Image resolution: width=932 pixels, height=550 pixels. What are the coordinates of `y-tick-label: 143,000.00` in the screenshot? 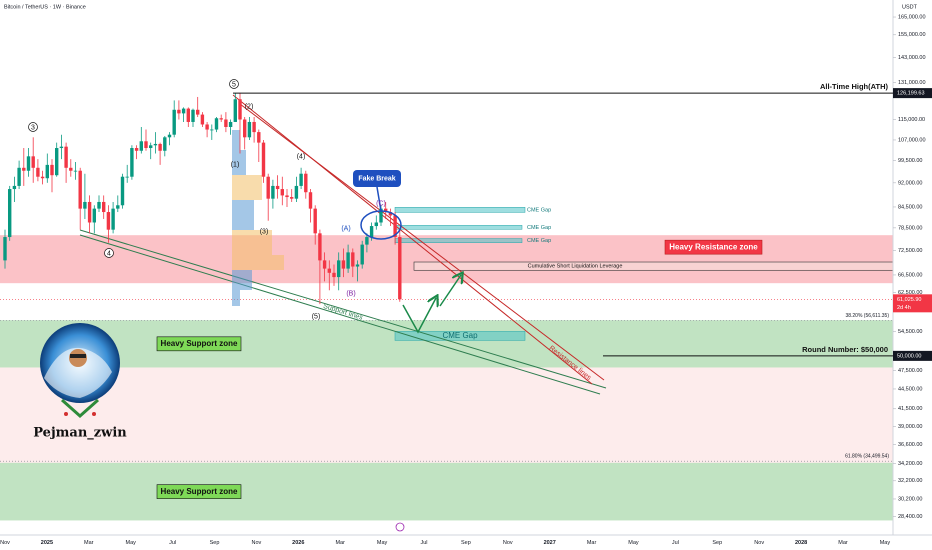 It's located at (912, 58).